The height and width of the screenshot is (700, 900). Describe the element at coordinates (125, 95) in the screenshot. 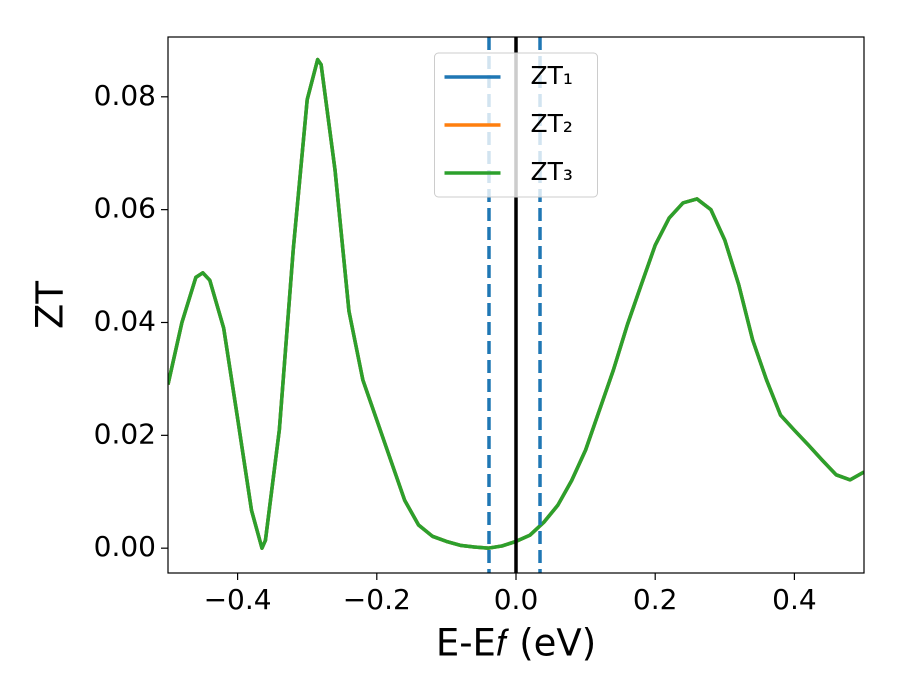

I see `y-tick-label: 0.08` at that location.